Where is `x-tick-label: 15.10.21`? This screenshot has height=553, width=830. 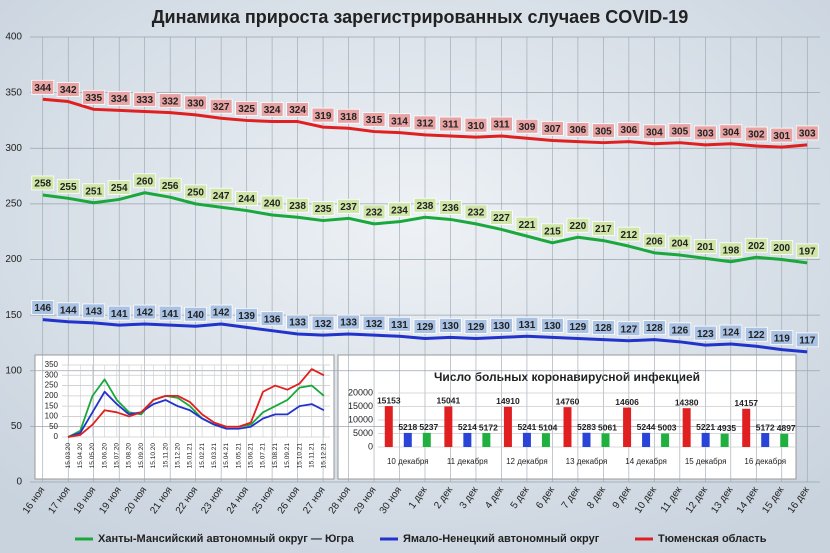
x-tick-label: 15.10.21 is located at coordinates (299, 456).